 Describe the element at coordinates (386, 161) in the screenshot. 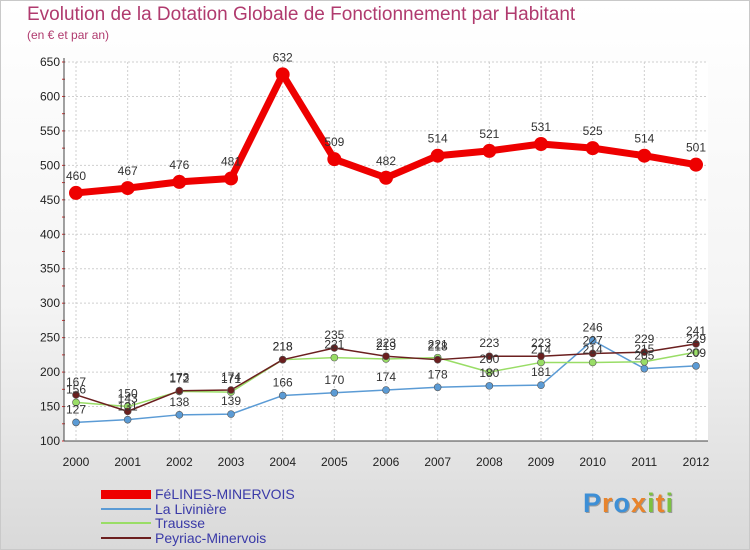

I see `data-label: 482` at that location.